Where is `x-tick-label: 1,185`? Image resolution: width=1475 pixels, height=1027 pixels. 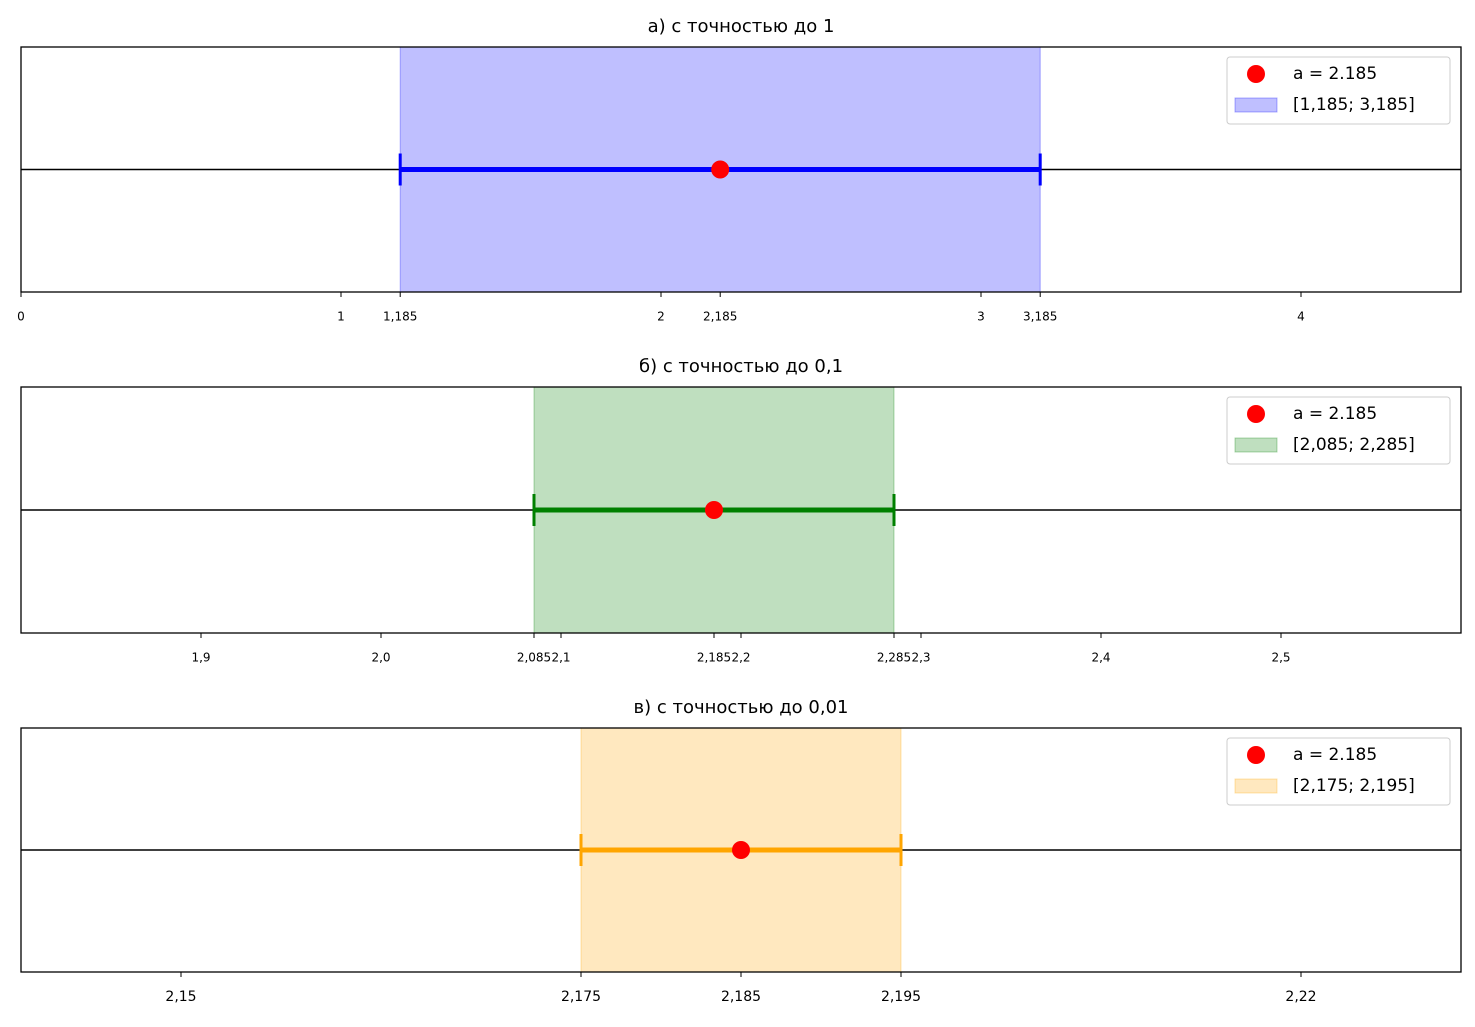 x-tick-label: 1,185 is located at coordinates (400, 317).